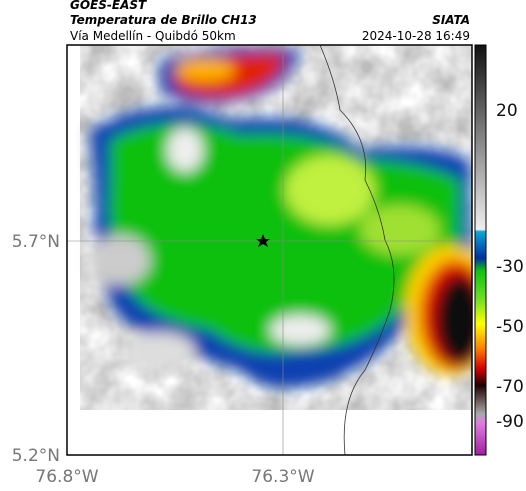  I want to click on lon-label: 76.8°W, so click(66, 477).